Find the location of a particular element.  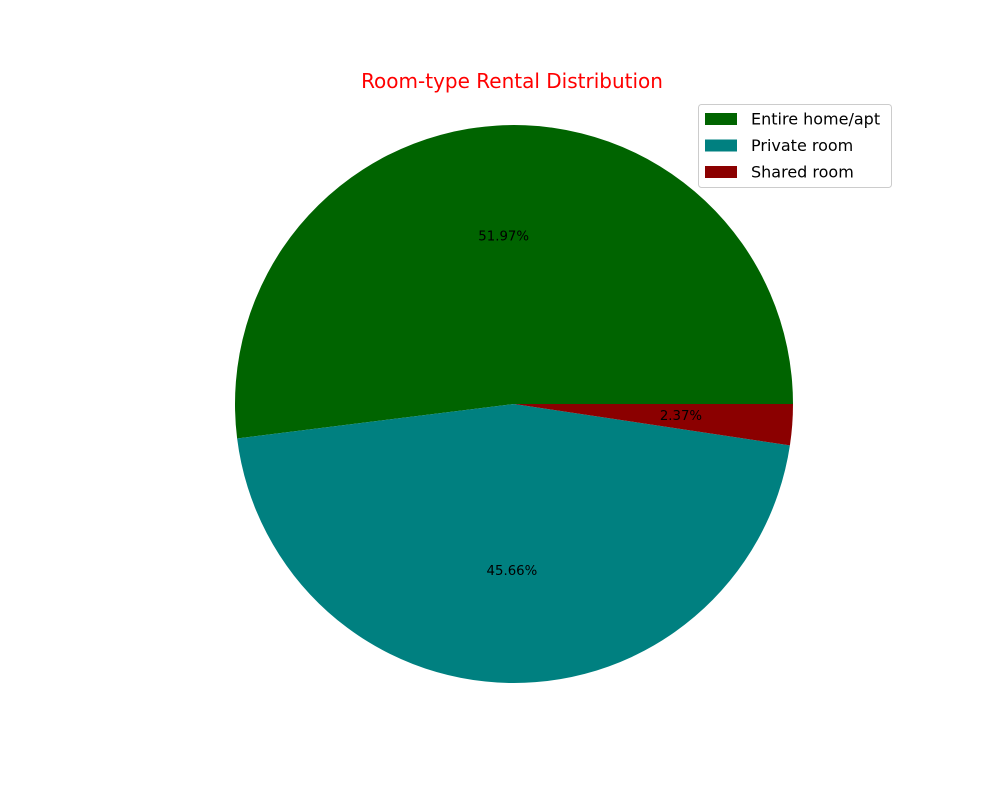

legend-swatch-private-room is located at coordinates (721, 145).